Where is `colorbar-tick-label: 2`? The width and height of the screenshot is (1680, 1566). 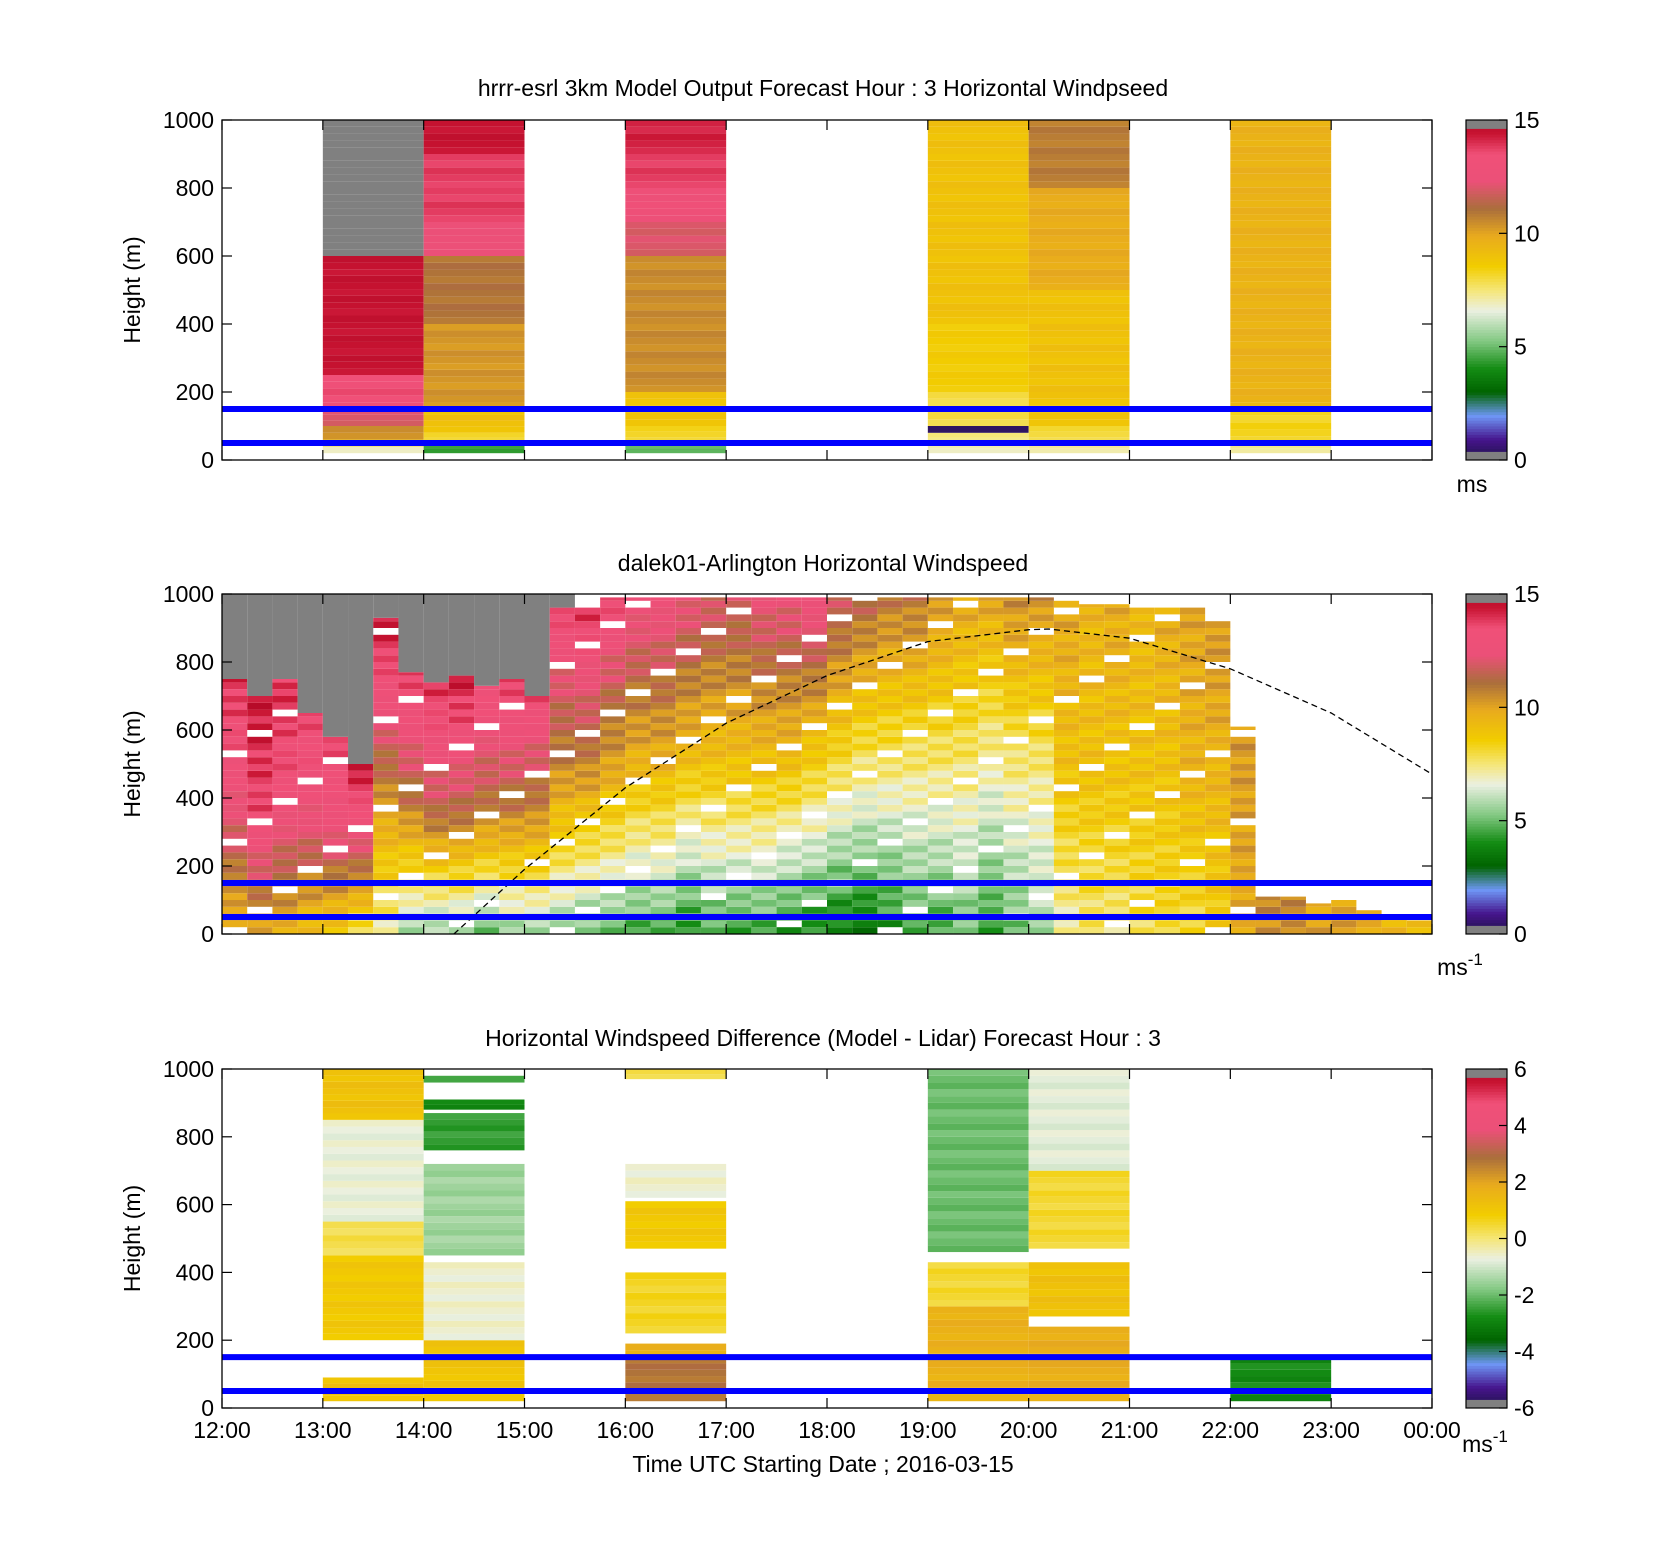
colorbar-tick-label: 2 is located at coordinates (1520, 1182).